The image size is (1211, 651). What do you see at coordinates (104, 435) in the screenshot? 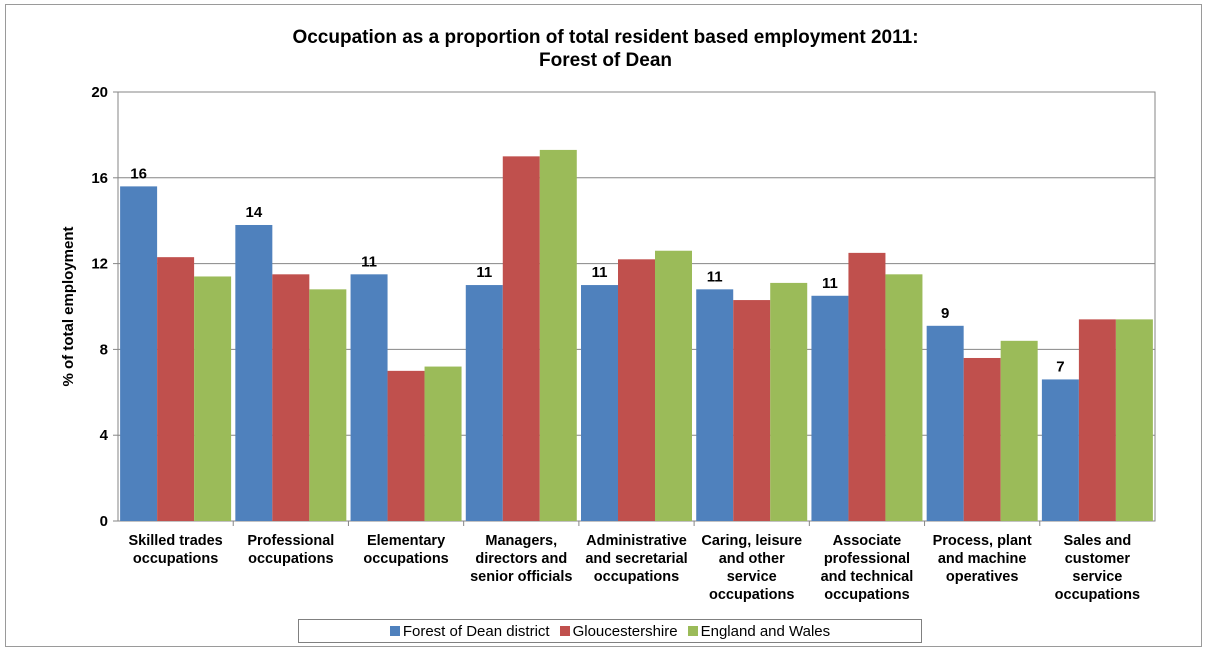
I see `y-tick-label: 4` at bounding box center [104, 435].